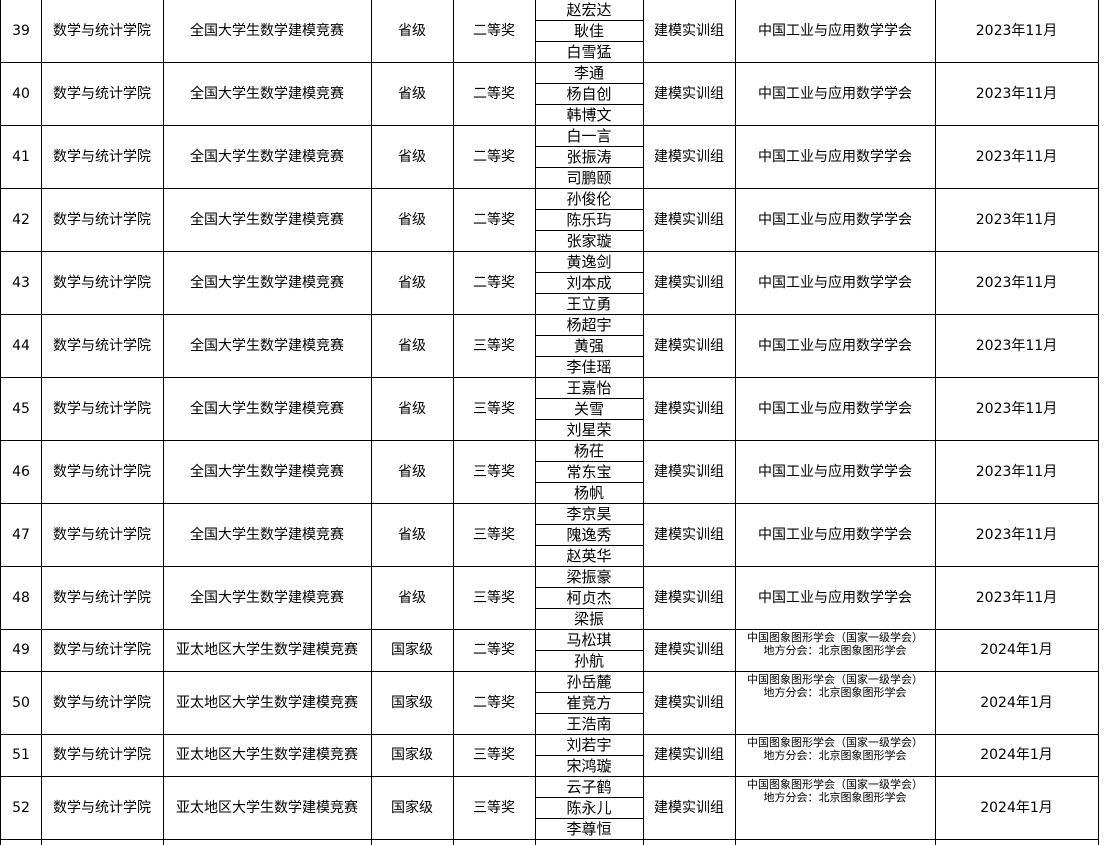 Image resolution: width=1110 pixels, height=845 pixels. I want to click on member-name: 耿佳, so click(589, 31).